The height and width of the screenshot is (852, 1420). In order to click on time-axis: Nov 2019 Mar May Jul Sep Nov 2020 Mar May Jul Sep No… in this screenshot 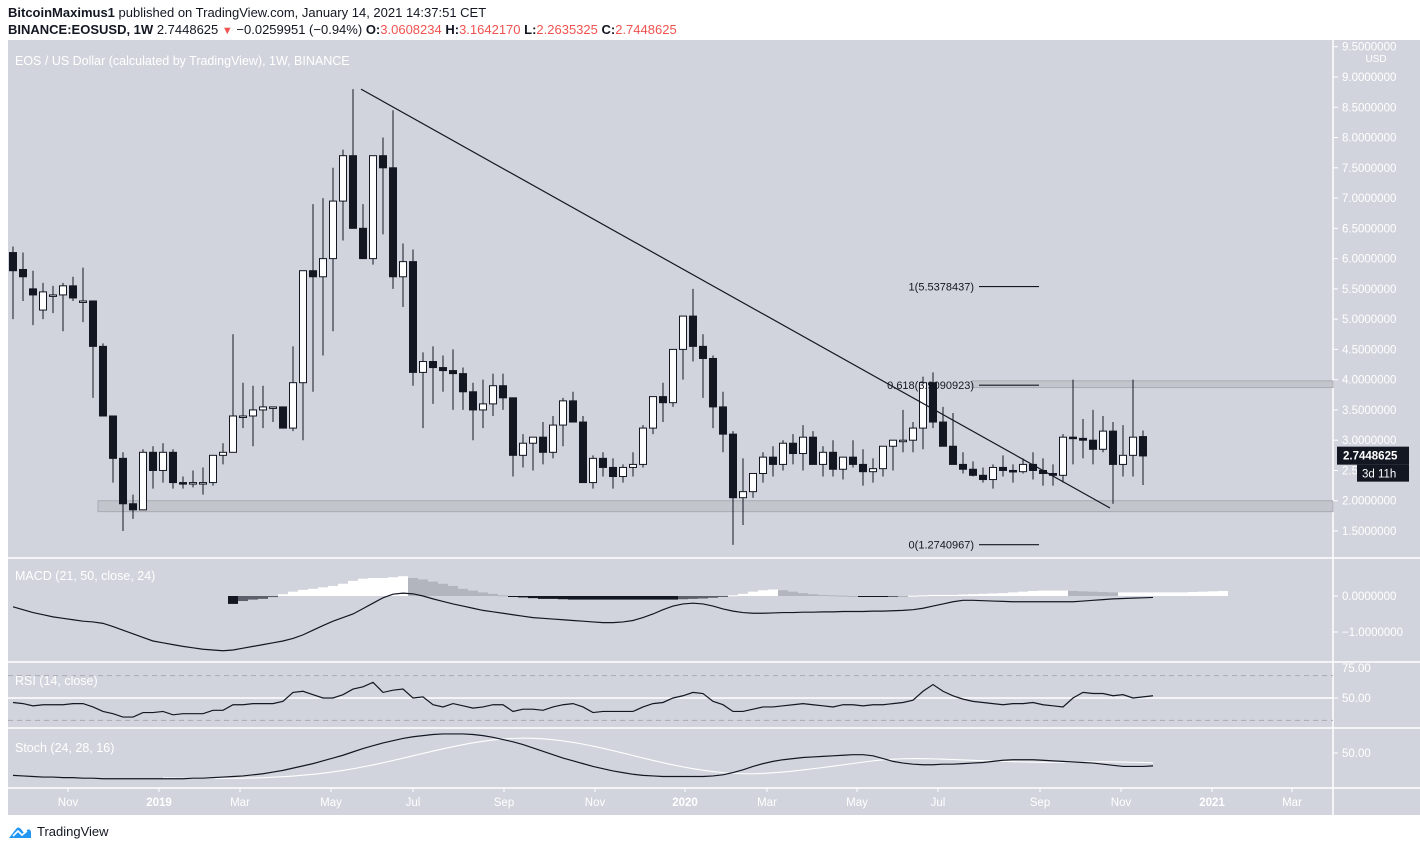, I will do `click(680, 798)`.